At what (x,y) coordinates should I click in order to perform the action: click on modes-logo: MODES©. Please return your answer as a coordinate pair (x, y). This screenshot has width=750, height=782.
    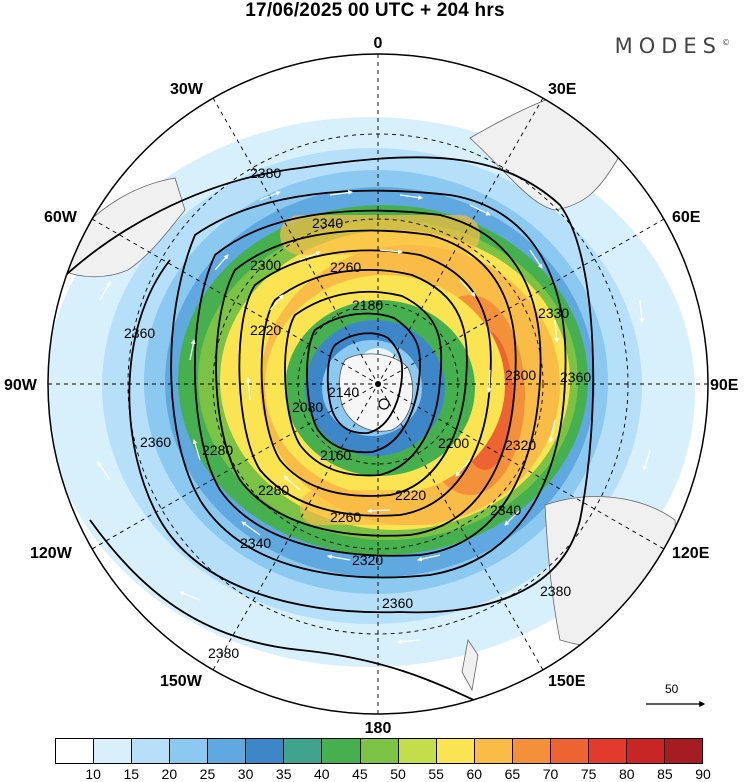
    Looking at the image, I should click on (672, 46).